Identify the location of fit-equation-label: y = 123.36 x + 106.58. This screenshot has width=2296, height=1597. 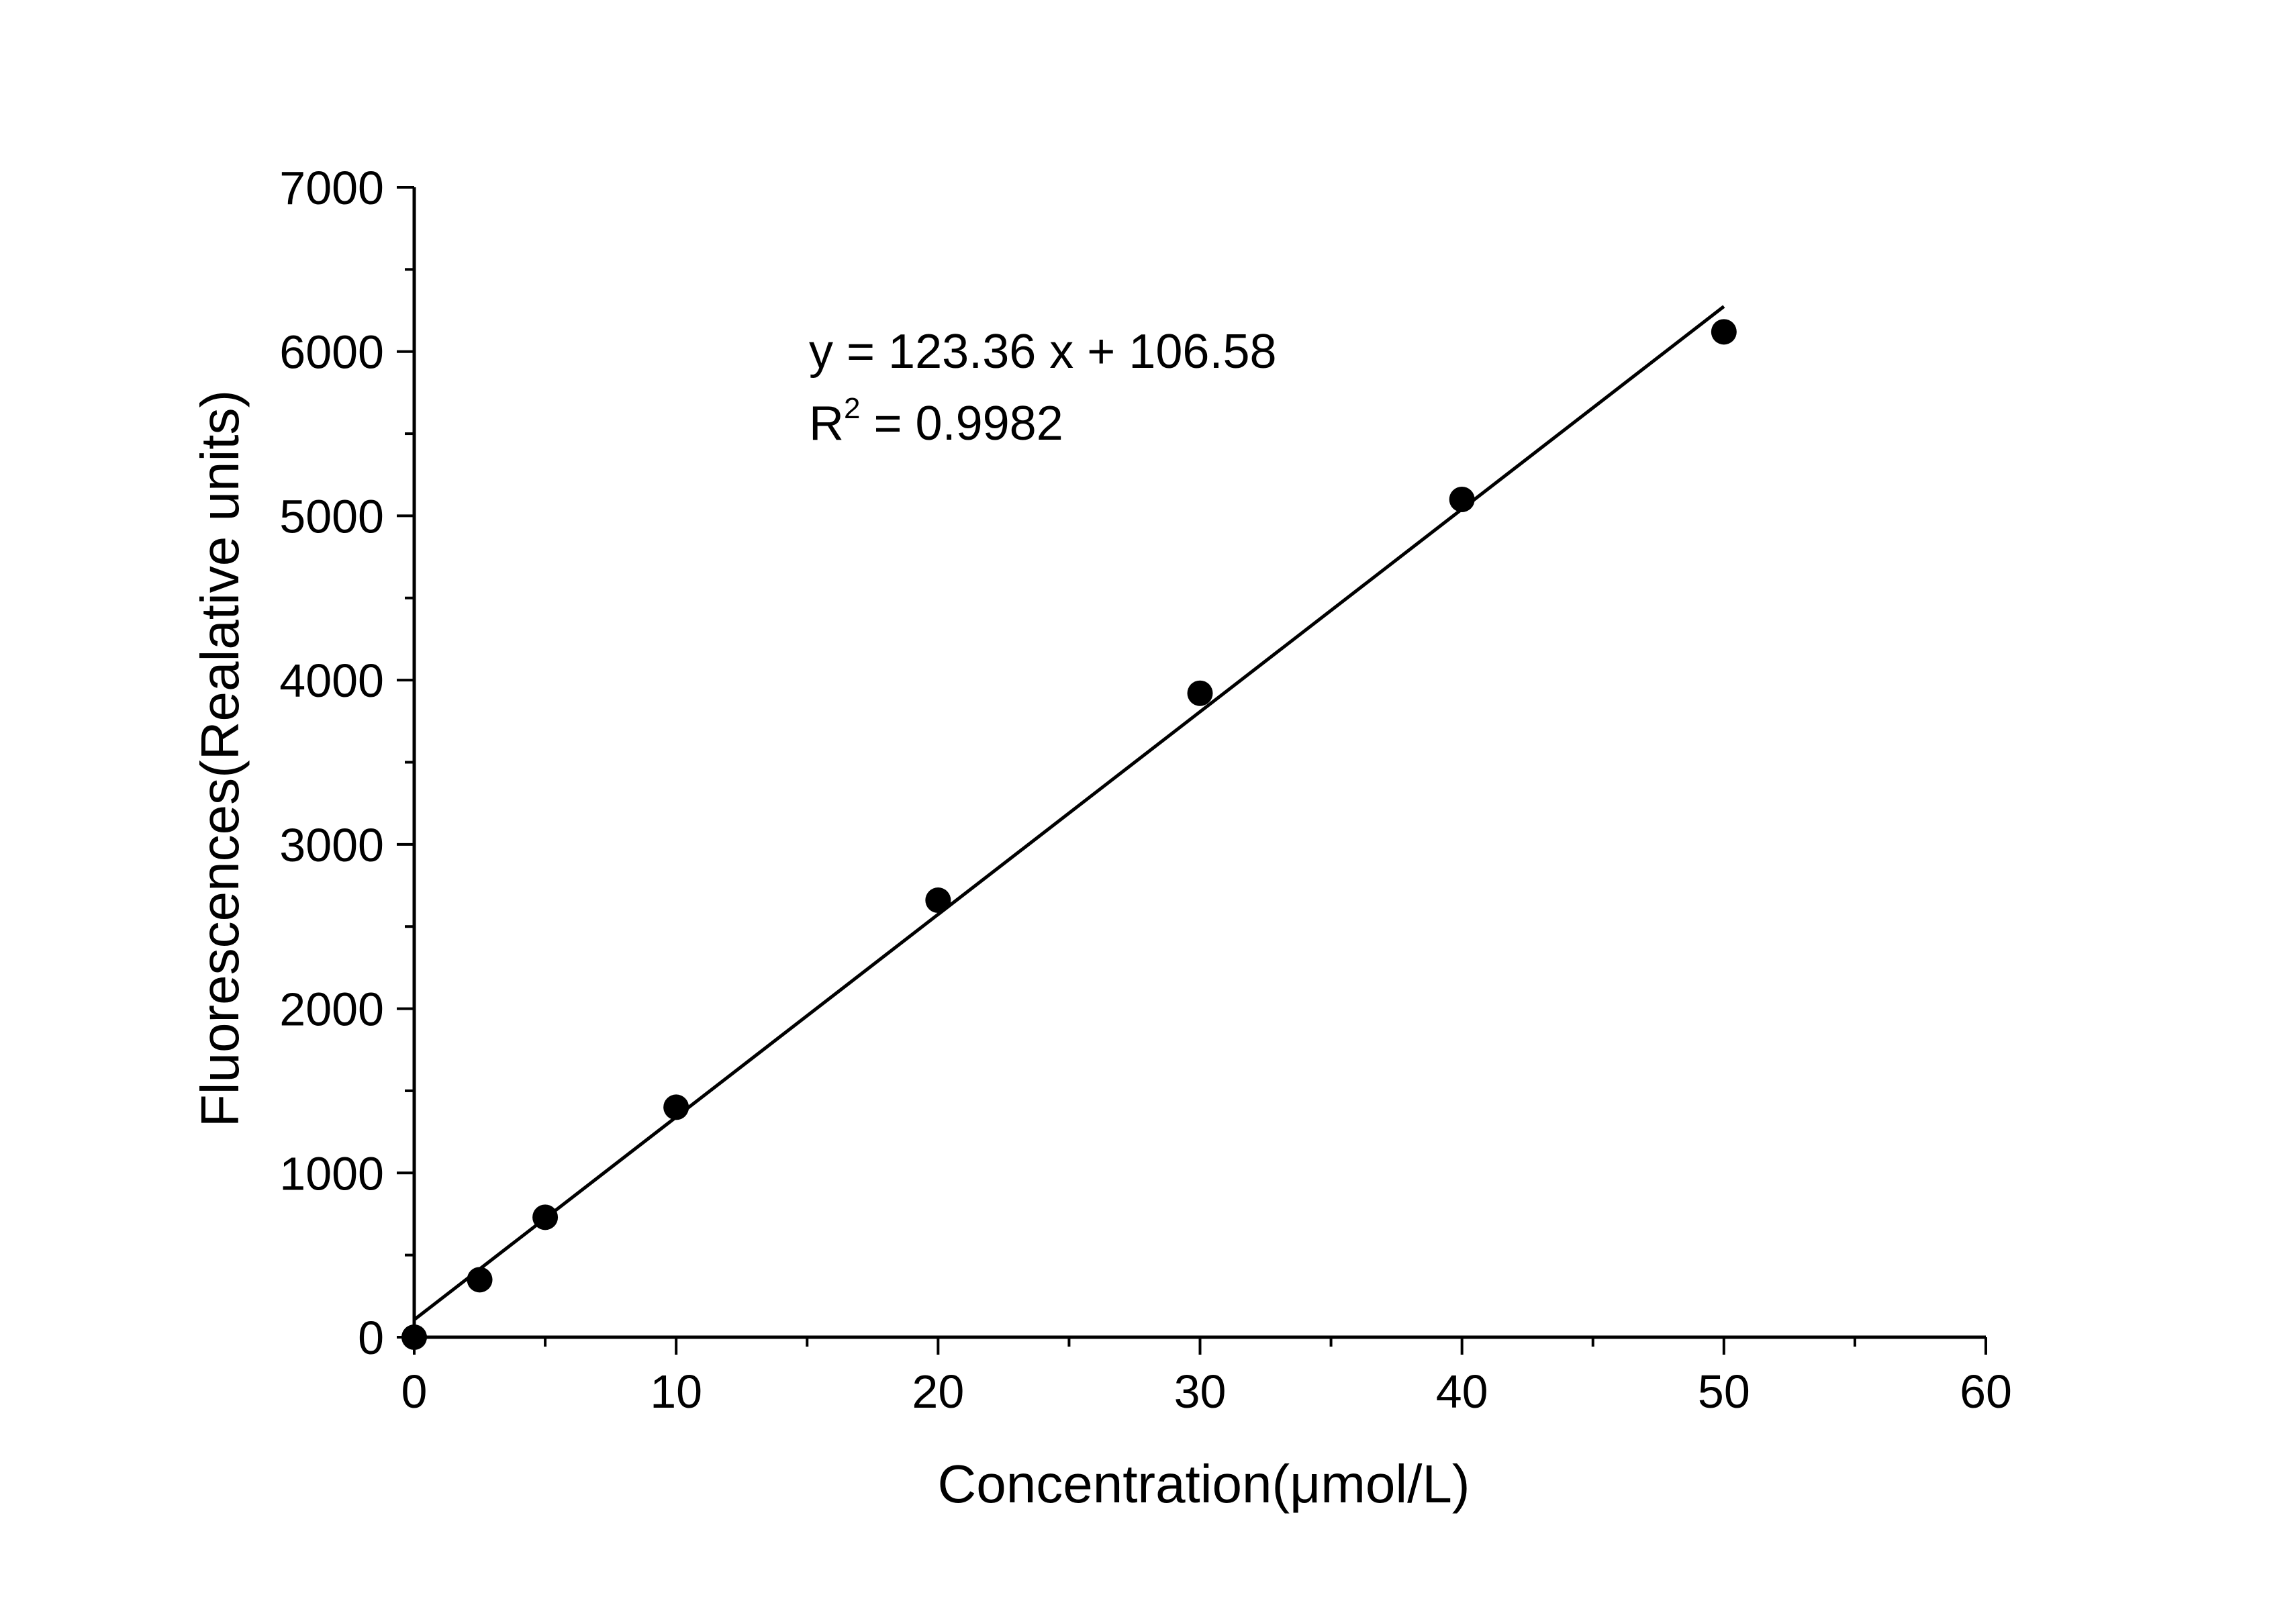
(1043, 352).